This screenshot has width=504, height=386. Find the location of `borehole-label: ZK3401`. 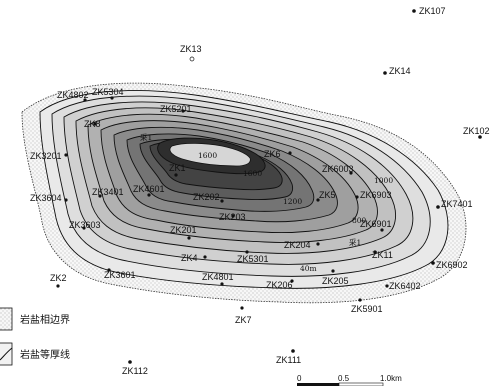

borehole-label: ZK3401 is located at coordinates (108, 192).